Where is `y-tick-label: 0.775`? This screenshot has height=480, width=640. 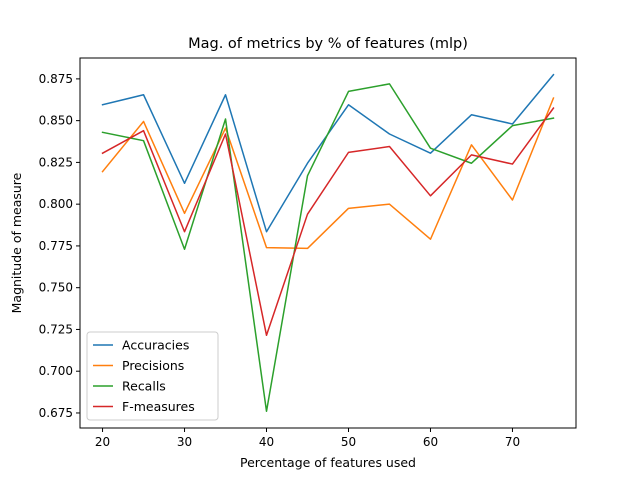 y-tick-label: 0.775 is located at coordinates (56, 246).